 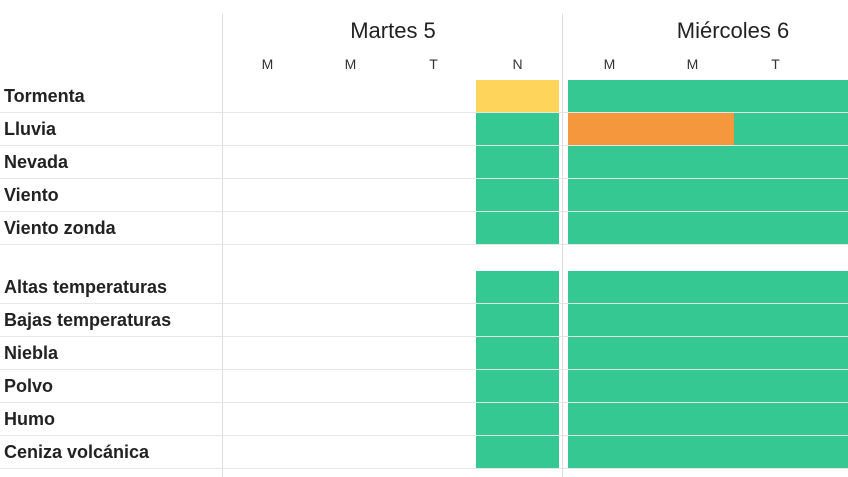 What do you see at coordinates (86, 287) in the screenshot?
I see `phenomenon-label: Altas temperaturas` at bounding box center [86, 287].